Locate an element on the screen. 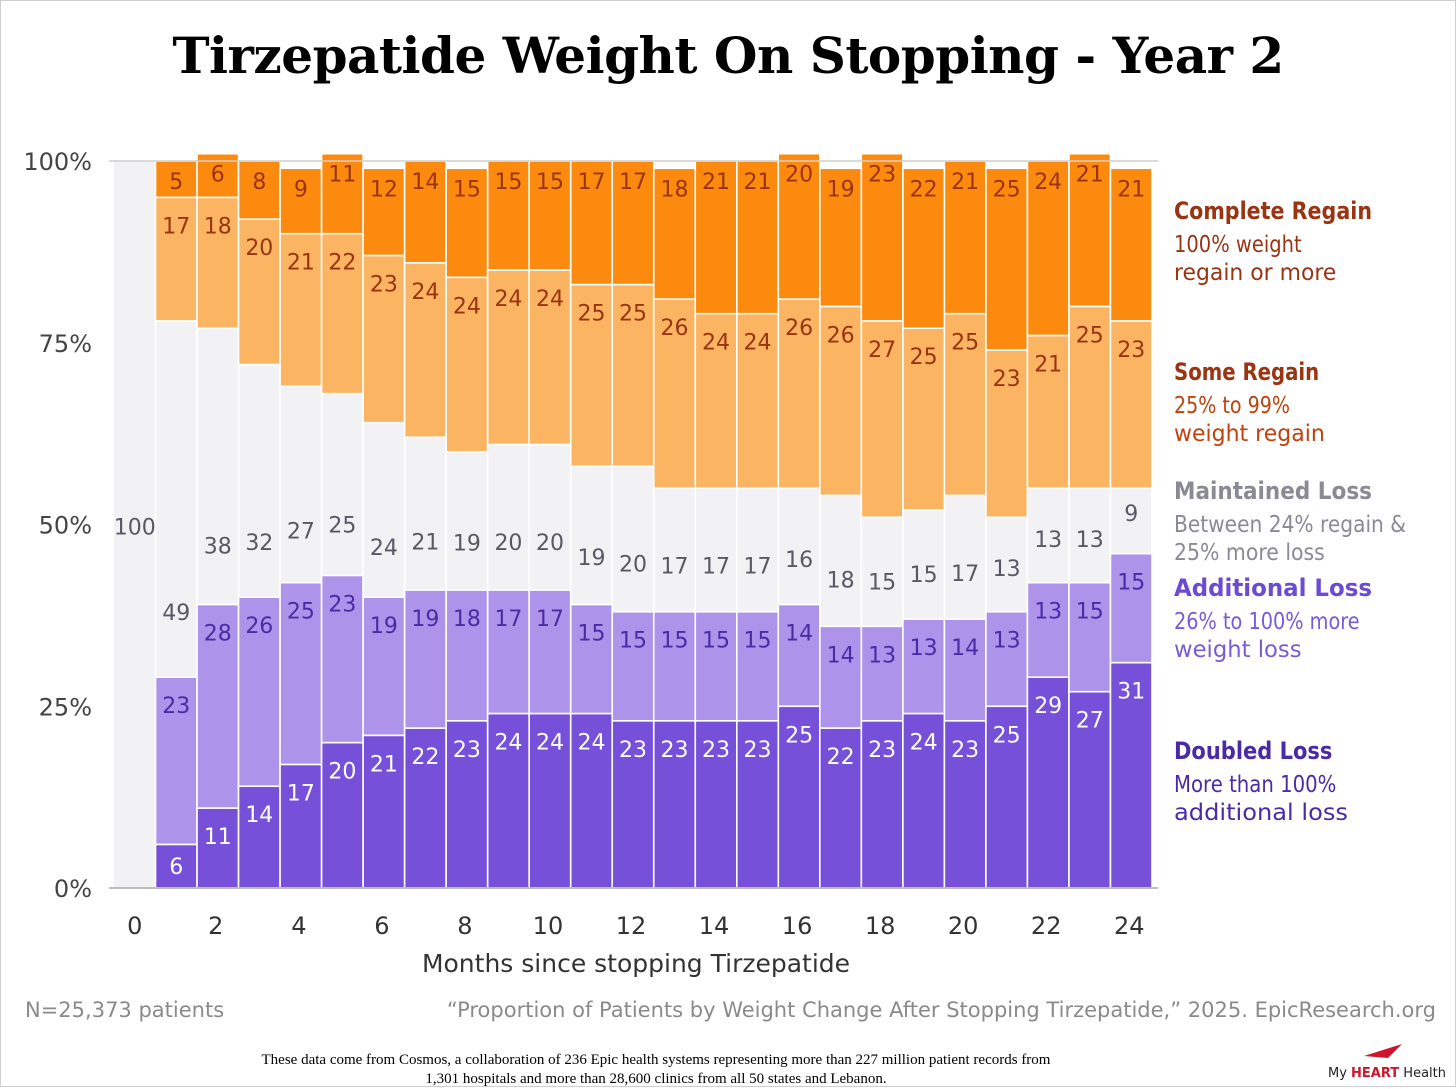 The width and height of the screenshot is (1456, 1089). x-tick-label-4: 4 is located at coordinates (298, 926).